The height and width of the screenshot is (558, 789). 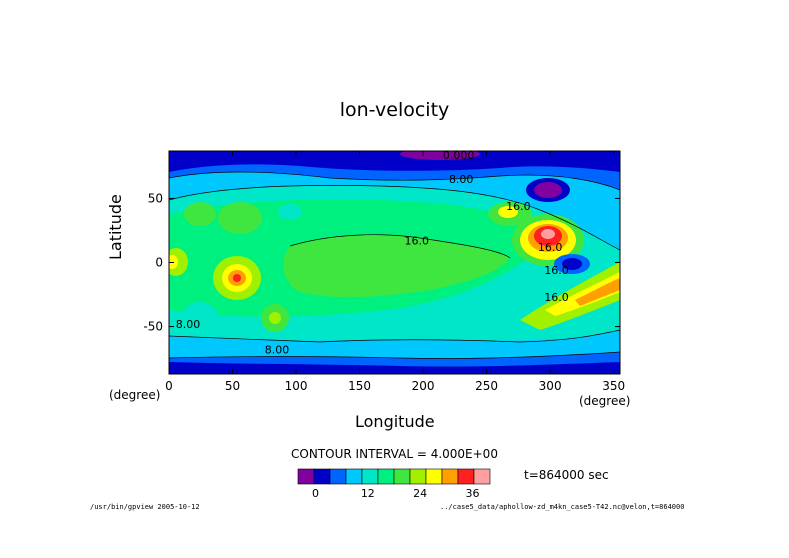 I want to click on x-axis-label: Longitude, so click(x=395, y=421).